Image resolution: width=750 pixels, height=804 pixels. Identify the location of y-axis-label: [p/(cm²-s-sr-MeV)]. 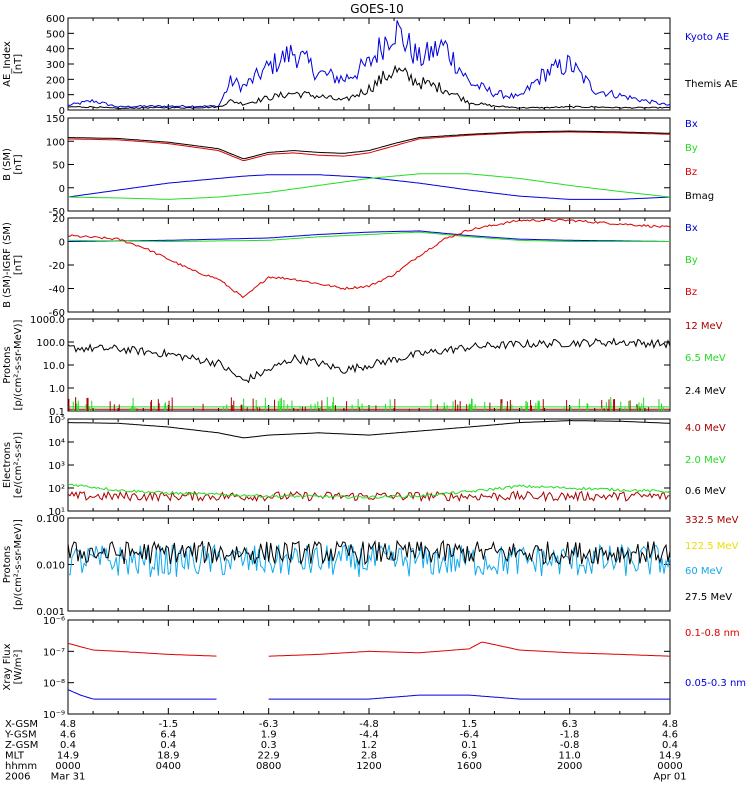
(18, 564).